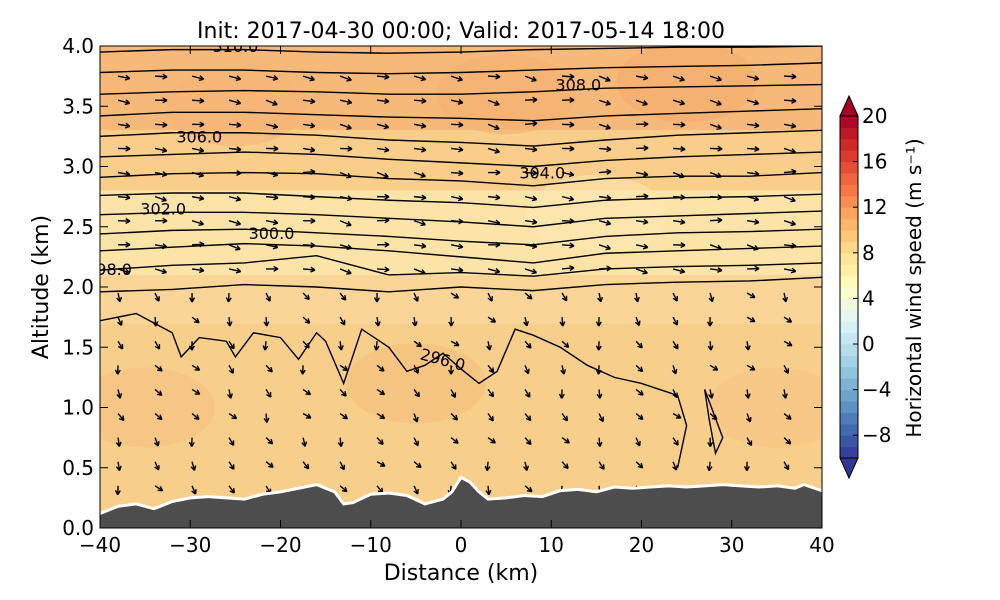  I want to click on colorbar-extend-max, so click(849, 105).